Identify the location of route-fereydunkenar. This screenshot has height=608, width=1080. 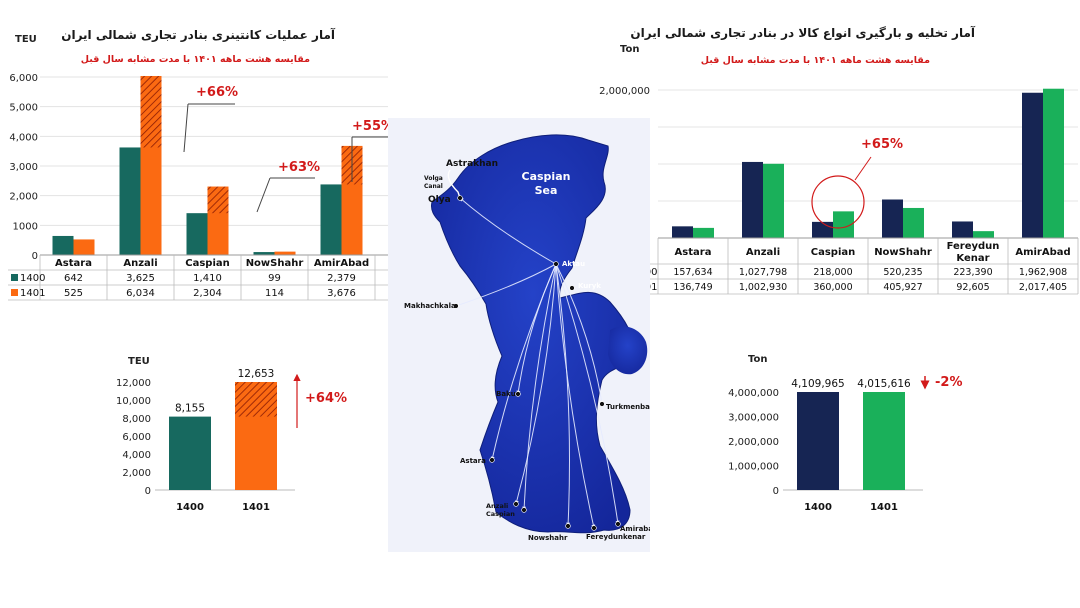
(575, 396).